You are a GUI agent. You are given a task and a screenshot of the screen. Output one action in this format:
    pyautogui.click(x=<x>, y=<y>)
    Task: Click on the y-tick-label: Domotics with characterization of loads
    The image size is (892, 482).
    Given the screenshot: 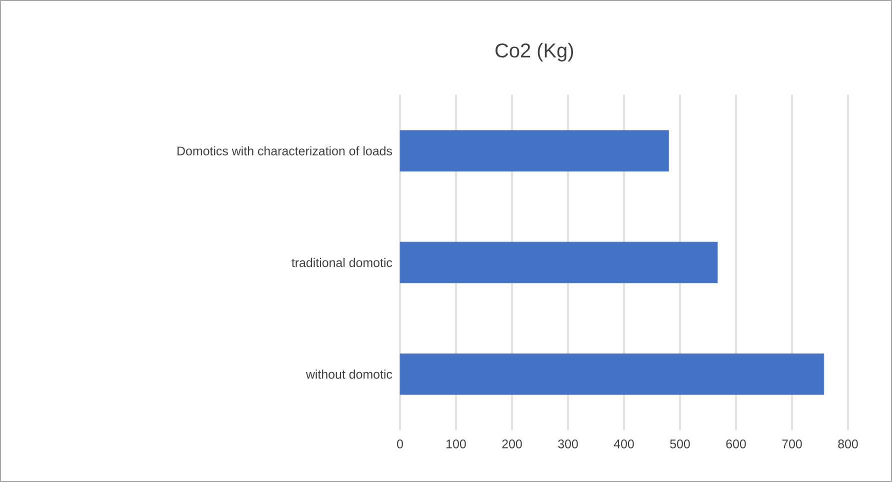 What is the action you would take?
    pyautogui.click(x=285, y=151)
    